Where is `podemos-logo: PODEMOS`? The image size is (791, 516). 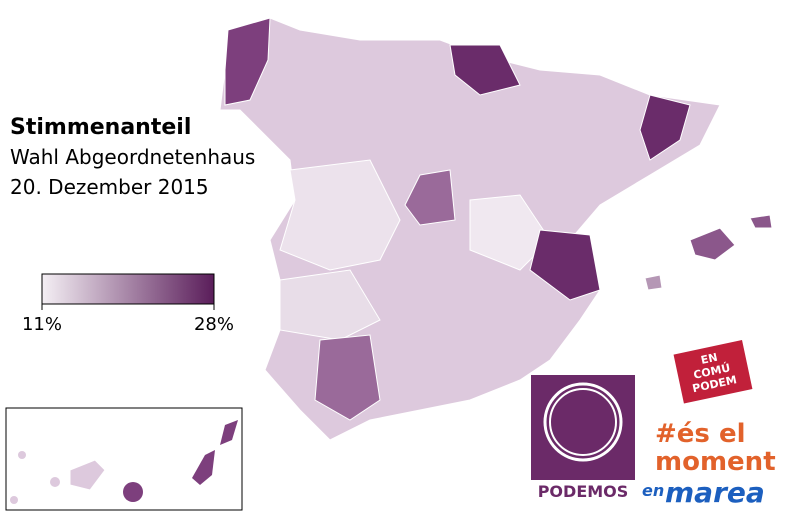
podemos-logo: PODEMOS is located at coordinates (583, 438).